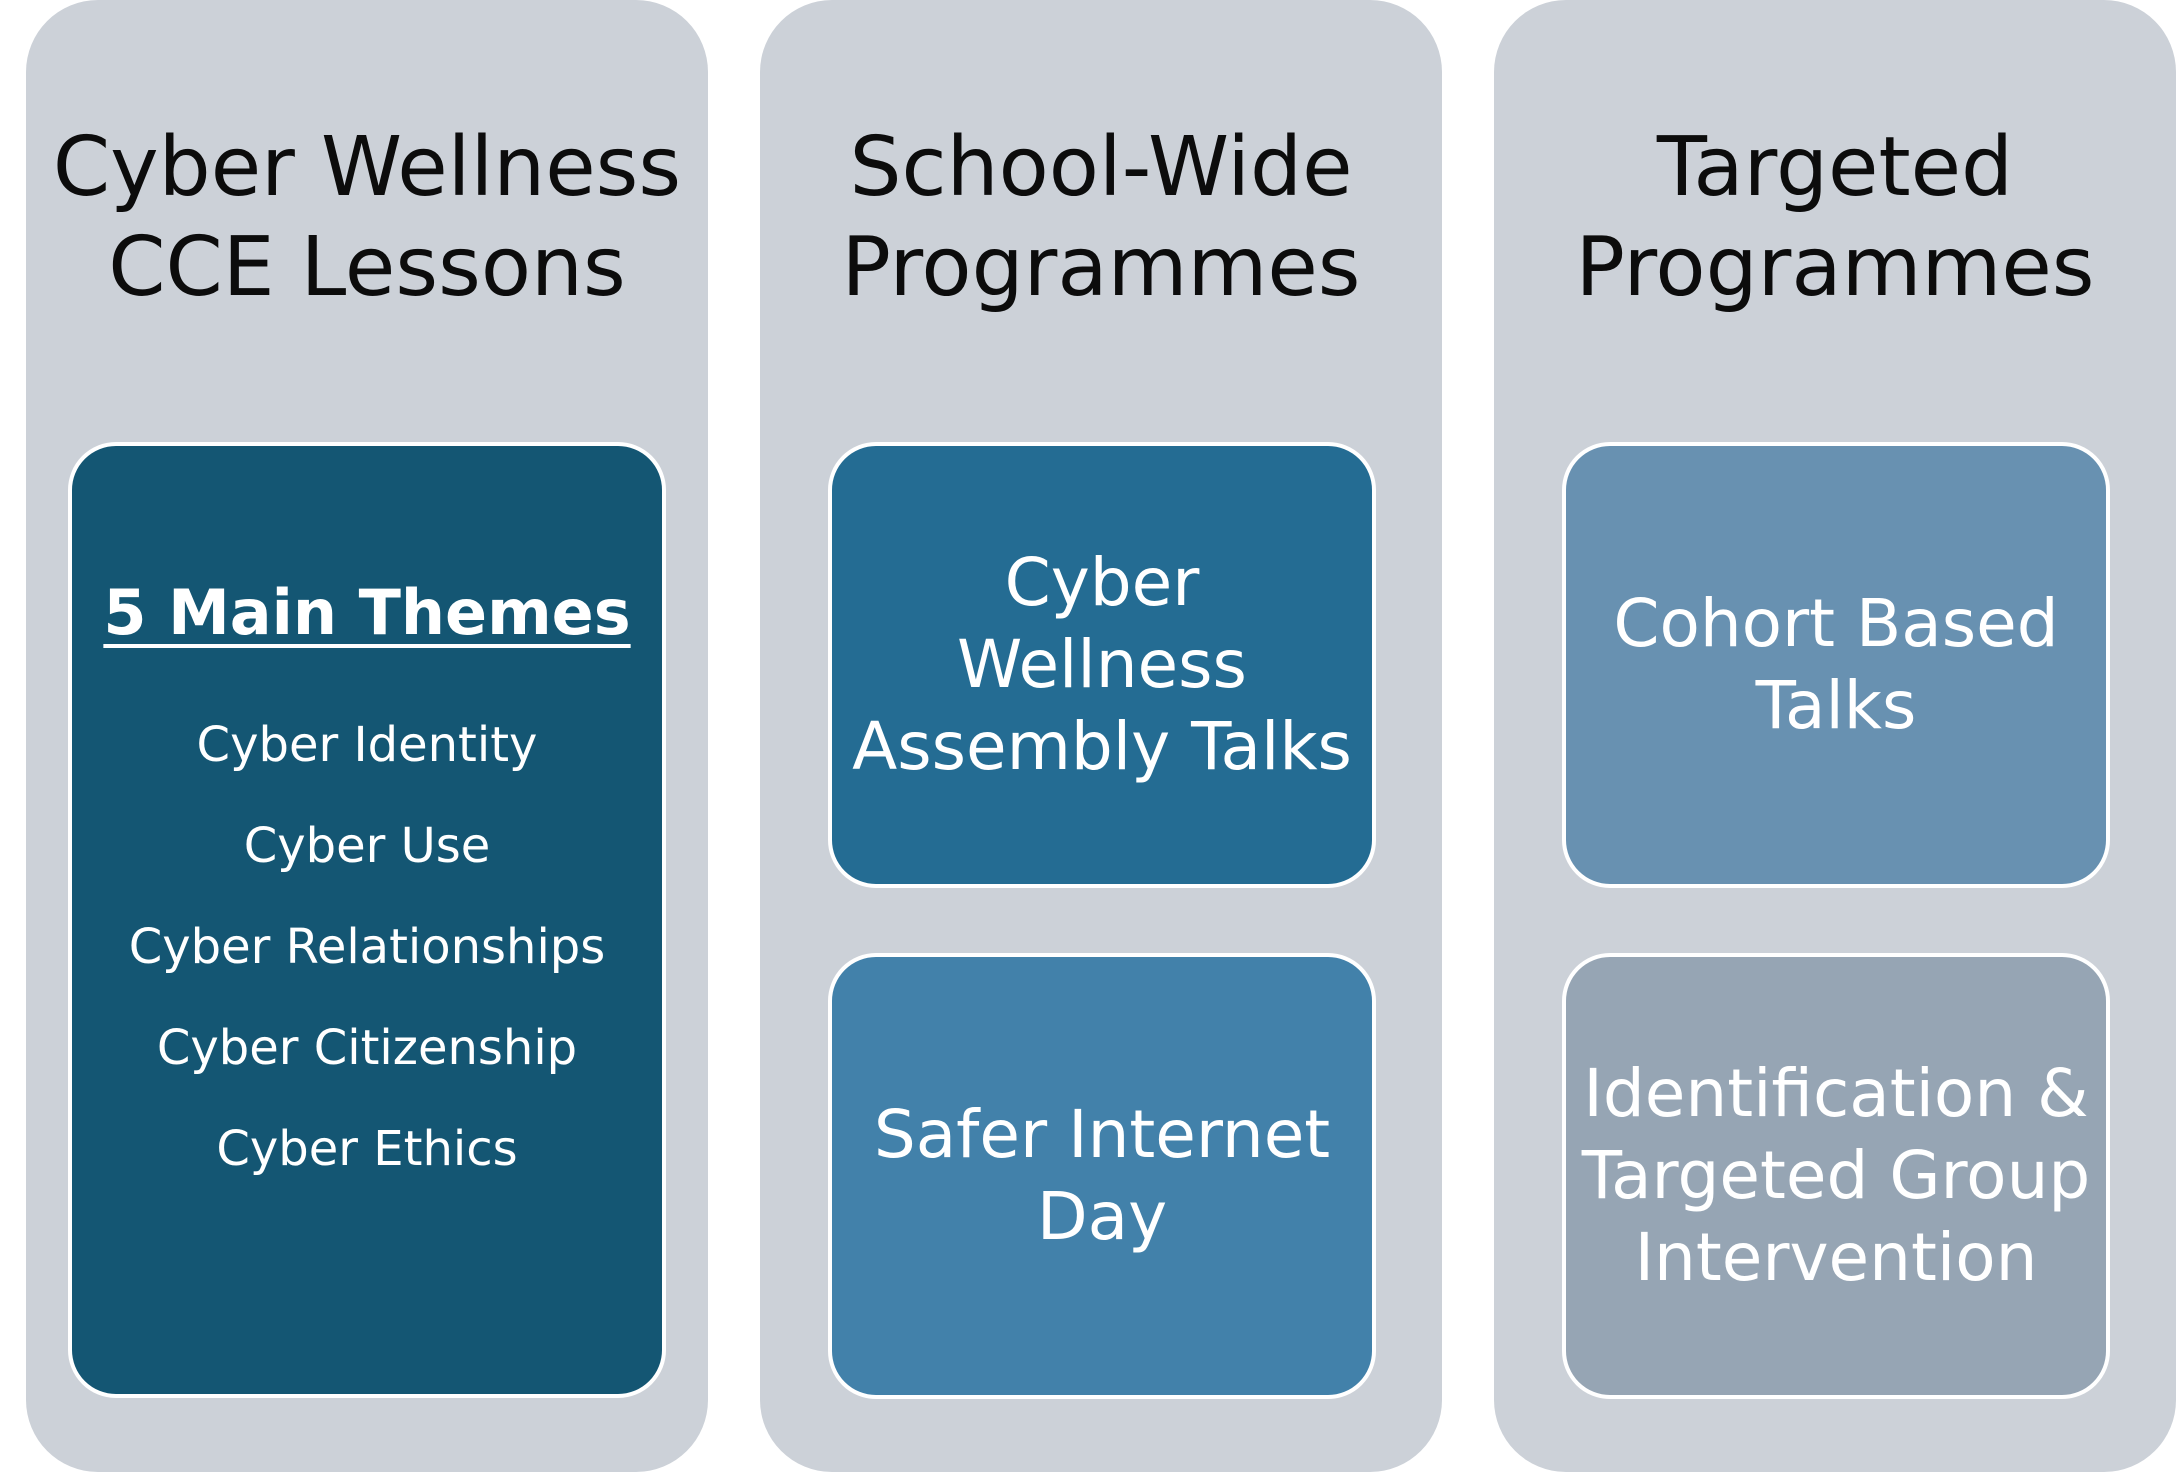 The width and height of the screenshot is (2176, 1472). I want to click on card-text-line: Identification &, so click(1836, 1093).